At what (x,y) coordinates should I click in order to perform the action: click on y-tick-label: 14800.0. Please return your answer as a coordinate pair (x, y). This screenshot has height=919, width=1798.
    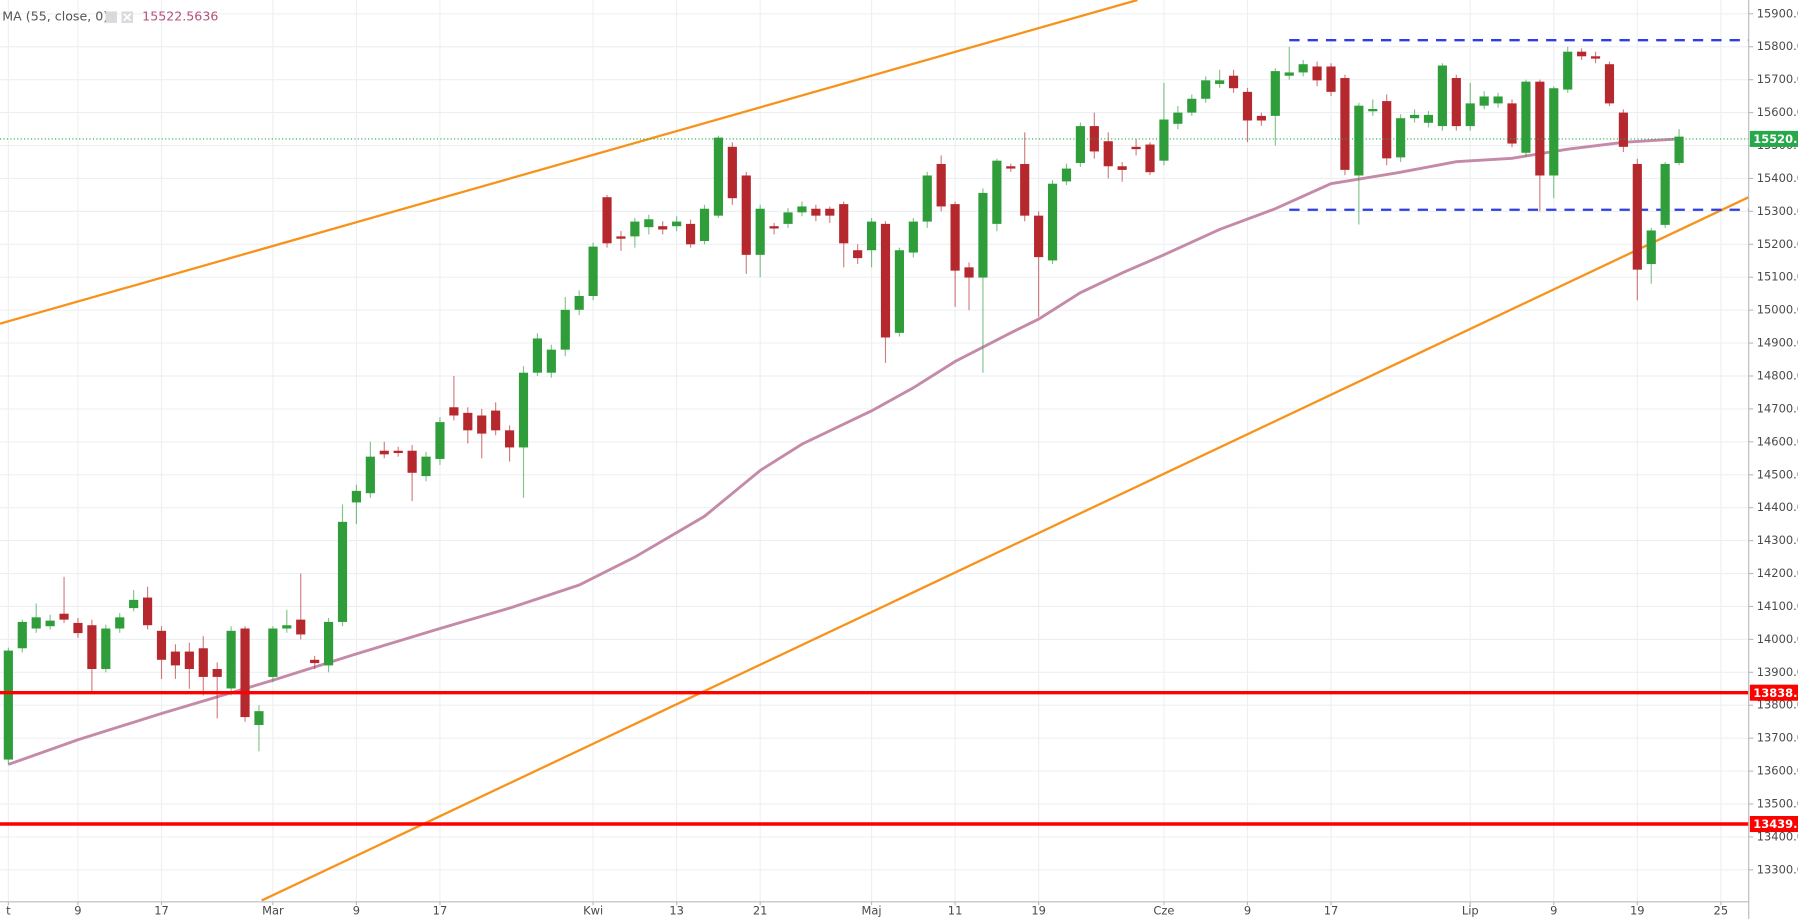
    Looking at the image, I should click on (1777, 375).